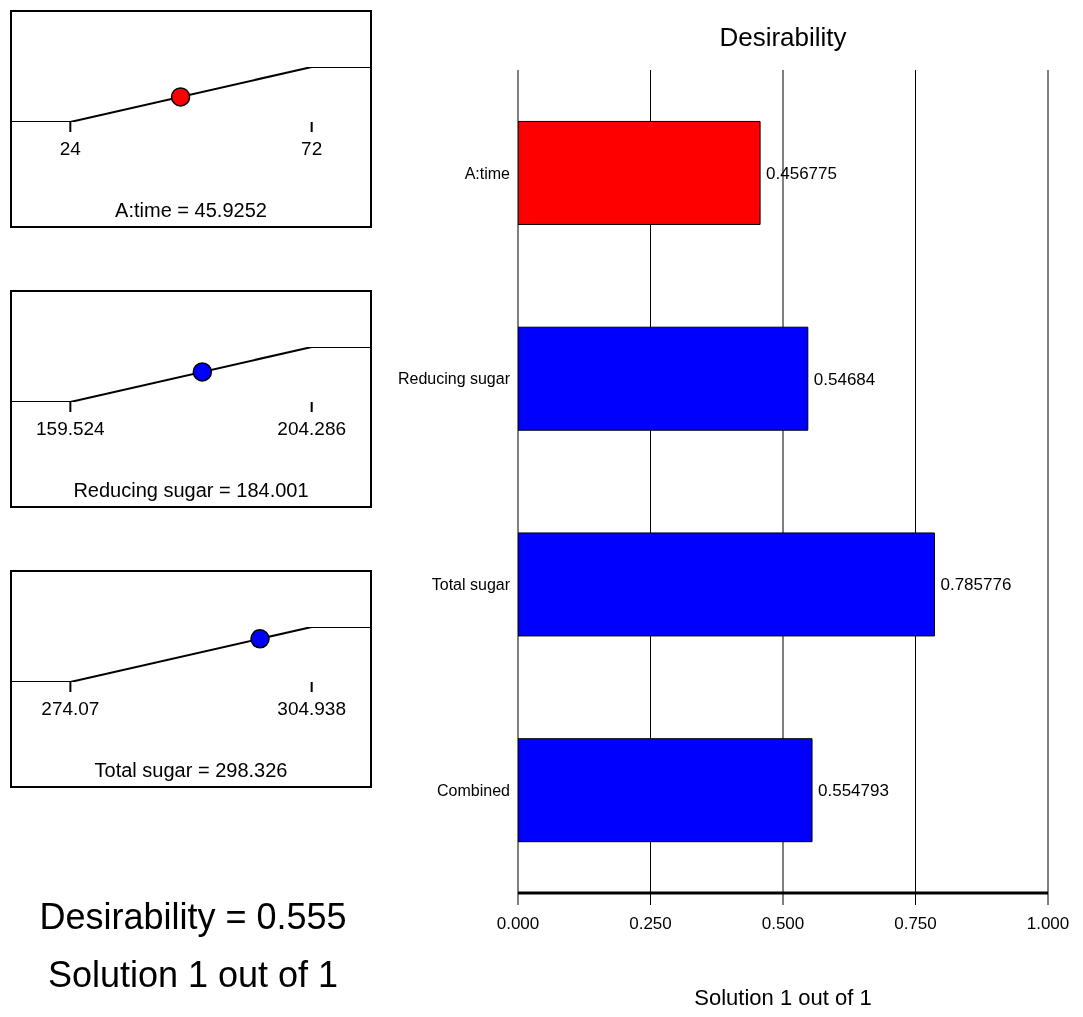  I want to click on x-axis-title: A:time = 45.9252, so click(191, 210).